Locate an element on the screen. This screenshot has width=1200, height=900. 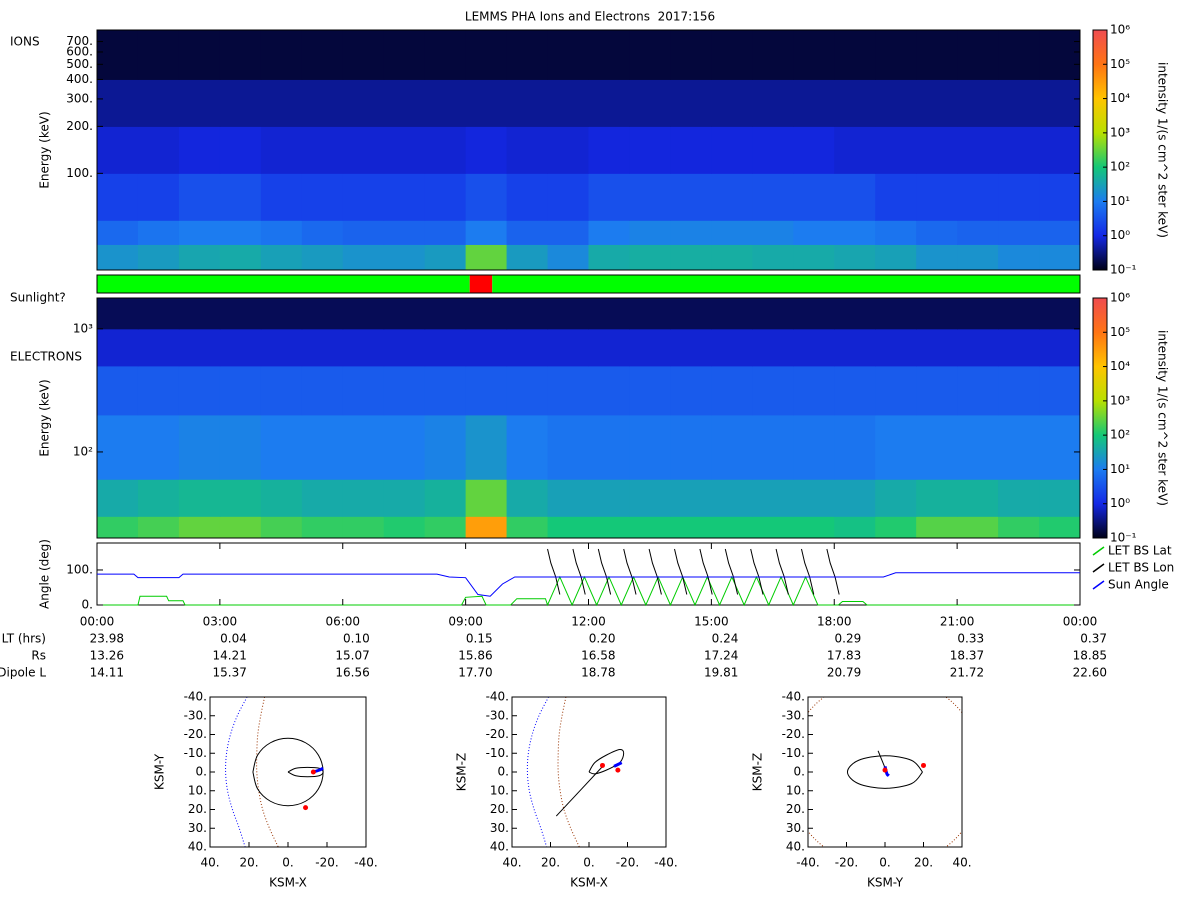
y-tick-label: 0. is located at coordinates (503, 772).